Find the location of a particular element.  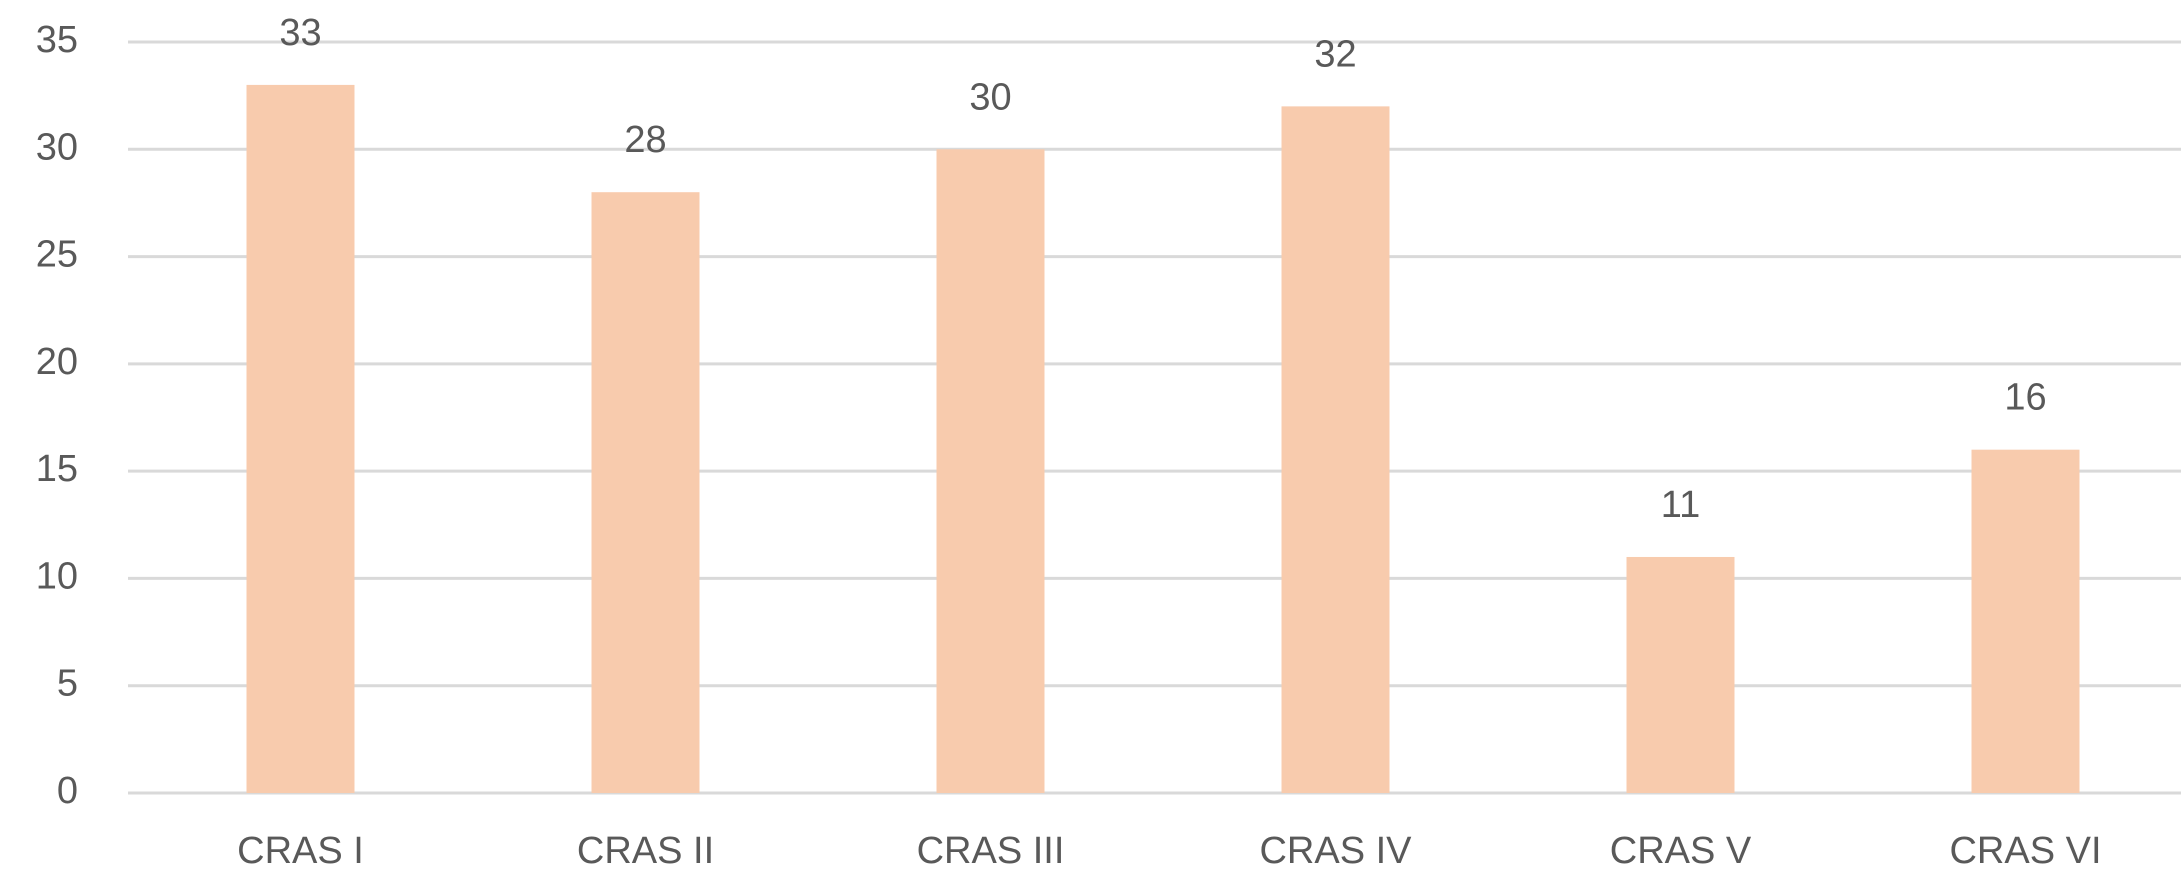

y-tick-label: 20 is located at coordinates (57, 362).